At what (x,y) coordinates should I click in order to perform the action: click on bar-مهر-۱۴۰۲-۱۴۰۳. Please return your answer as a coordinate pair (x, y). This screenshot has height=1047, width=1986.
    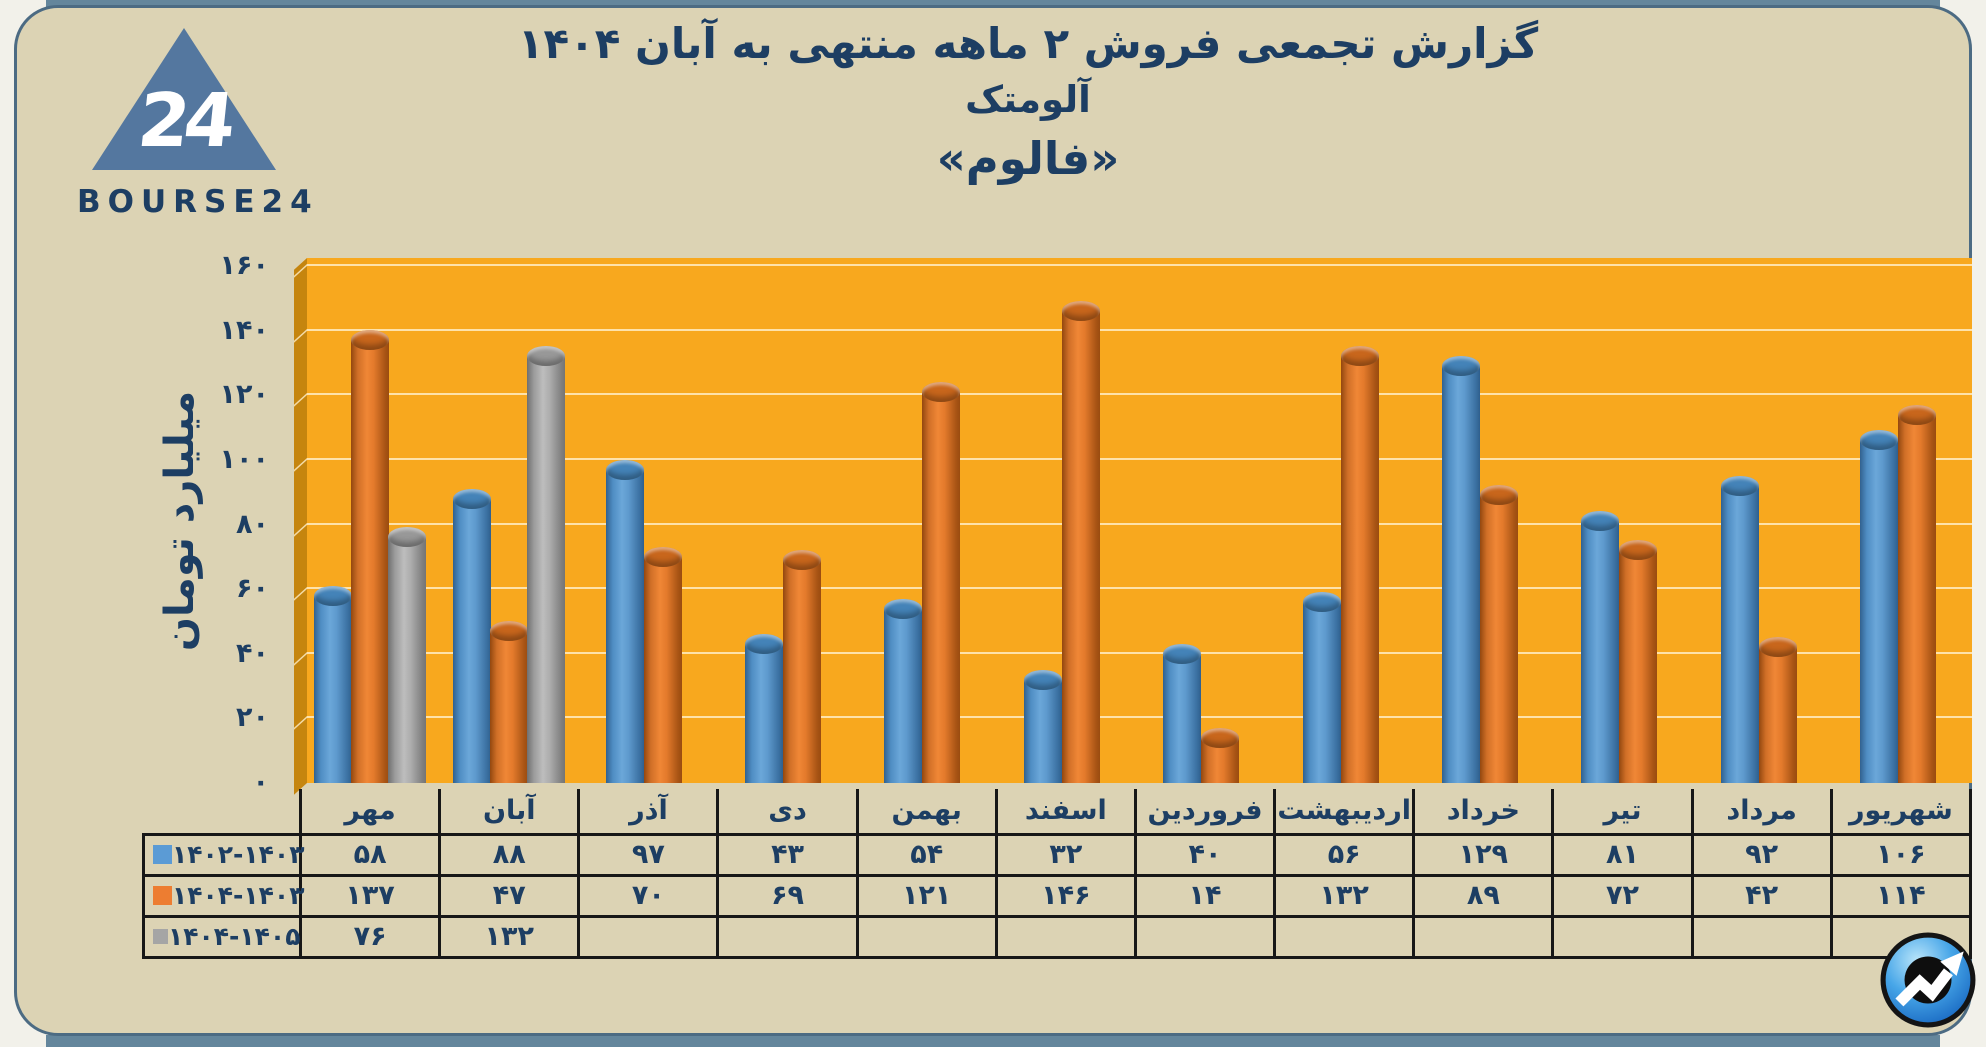
    Looking at the image, I should click on (333, 684).